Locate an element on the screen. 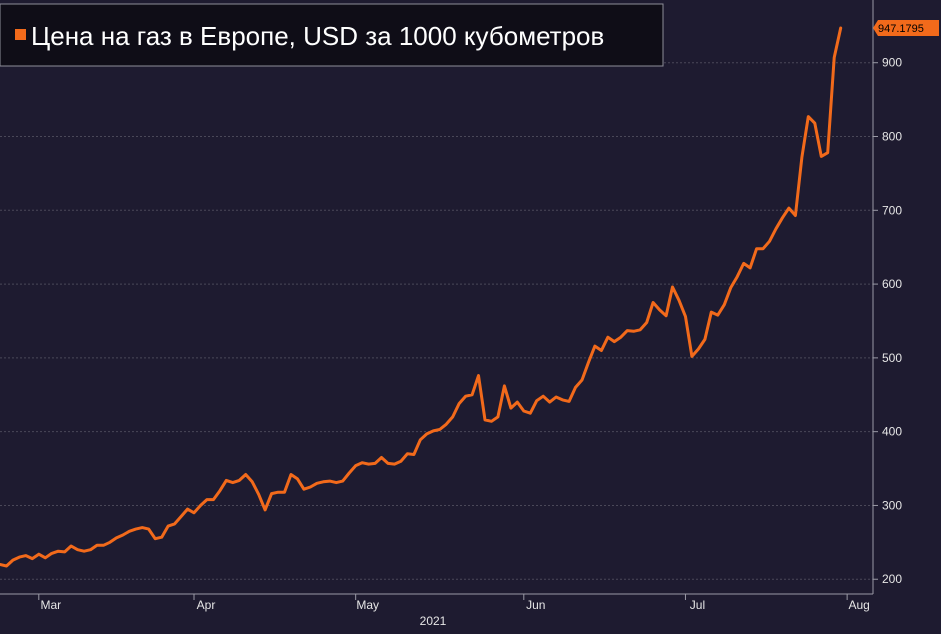  legend-box is located at coordinates (332, 35).